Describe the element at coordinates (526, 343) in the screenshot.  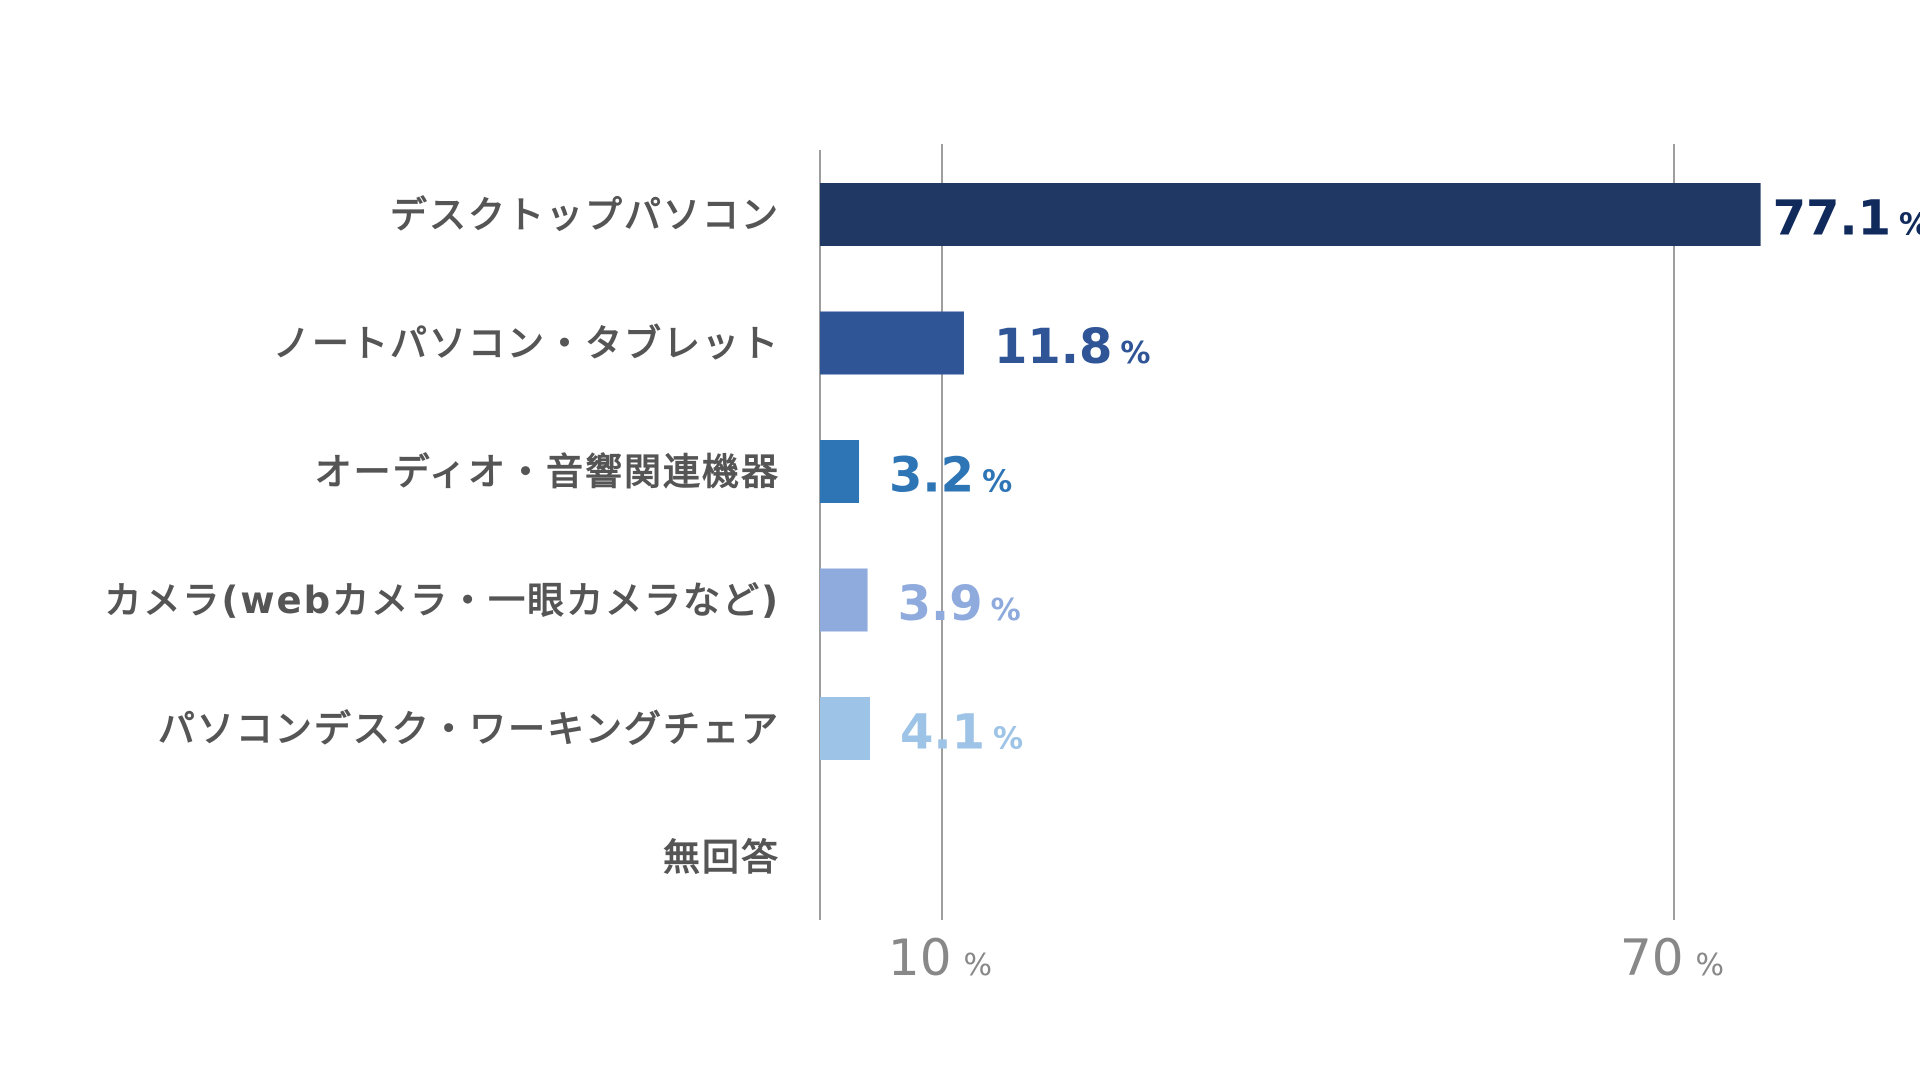
I see `category-label: ノートパソコン・タブレット` at that location.